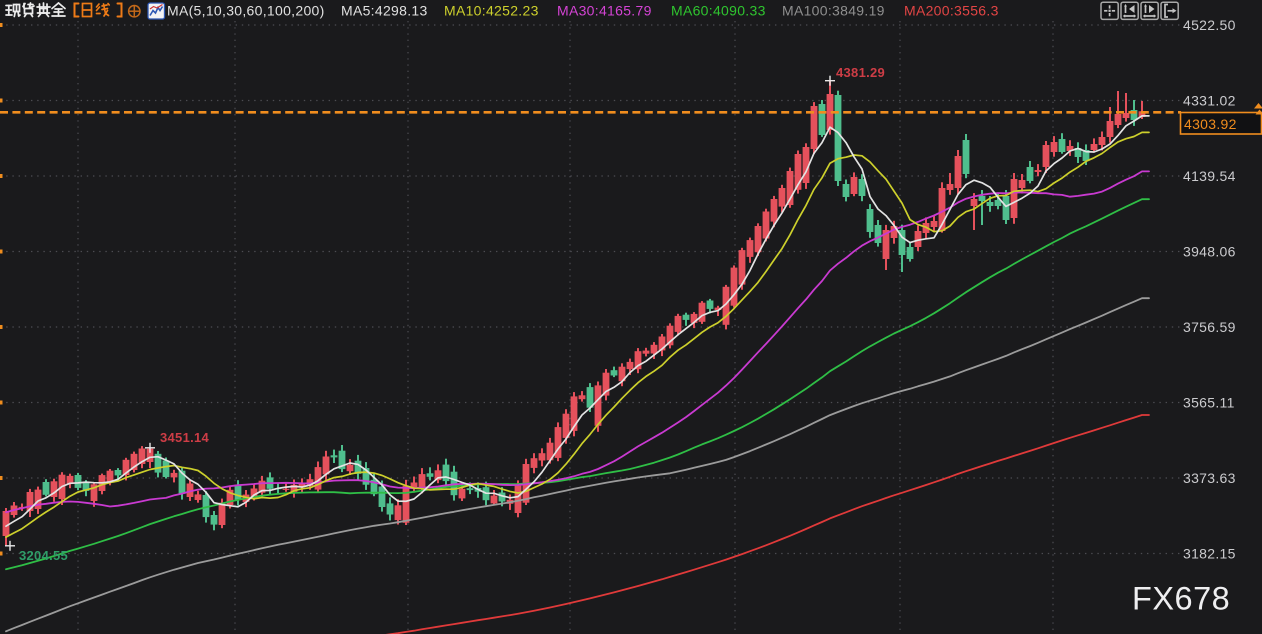  What do you see at coordinates (860, 72) in the screenshot?
I see `svg-text: 4381.29` at bounding box center [860, 72].